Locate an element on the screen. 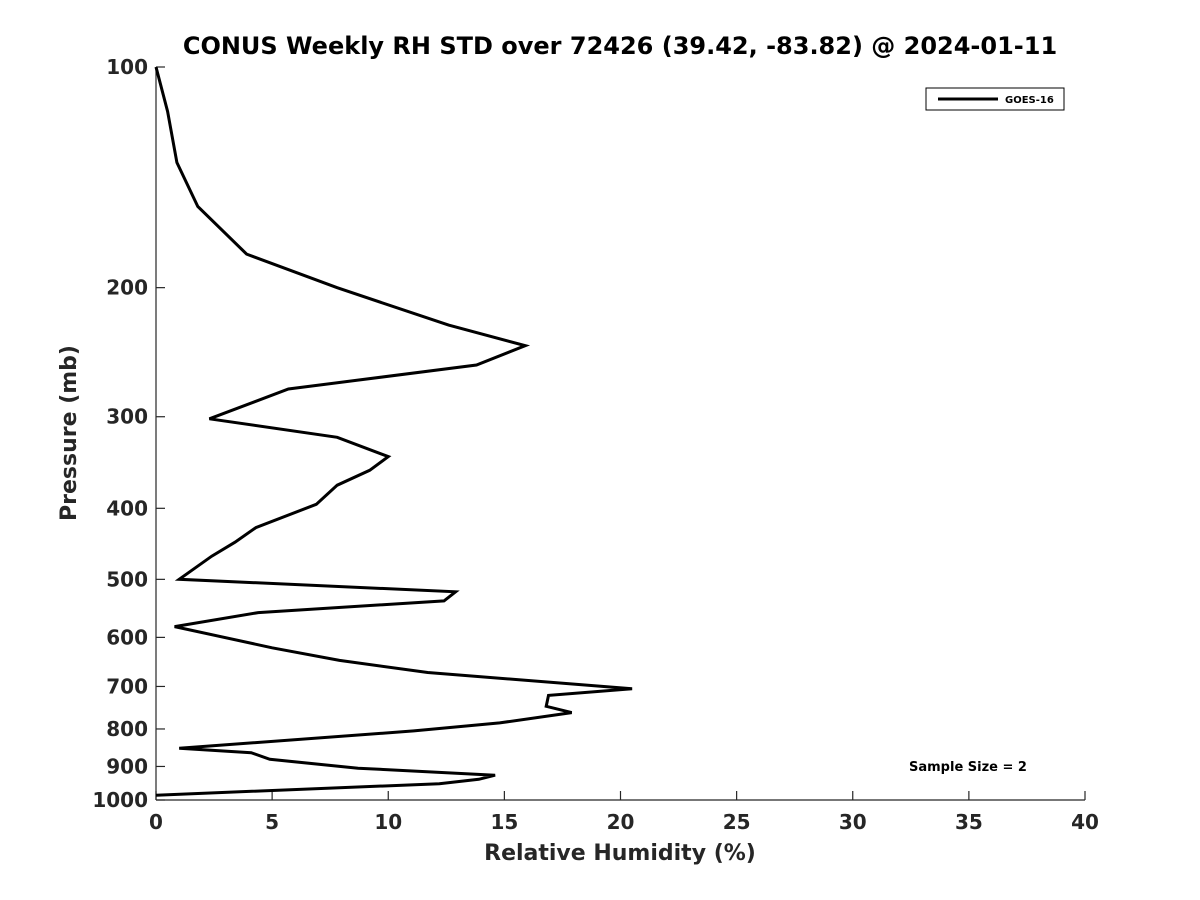 This screenshot has height=900, width=1200. y-tick-label: 700 is located at coordinates (127, 686).